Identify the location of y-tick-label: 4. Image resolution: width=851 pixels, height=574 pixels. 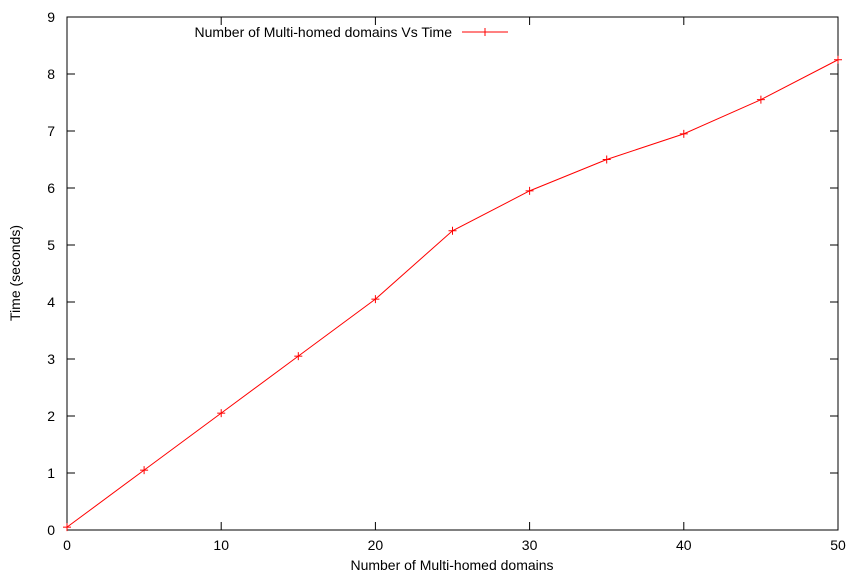
(51, 302).